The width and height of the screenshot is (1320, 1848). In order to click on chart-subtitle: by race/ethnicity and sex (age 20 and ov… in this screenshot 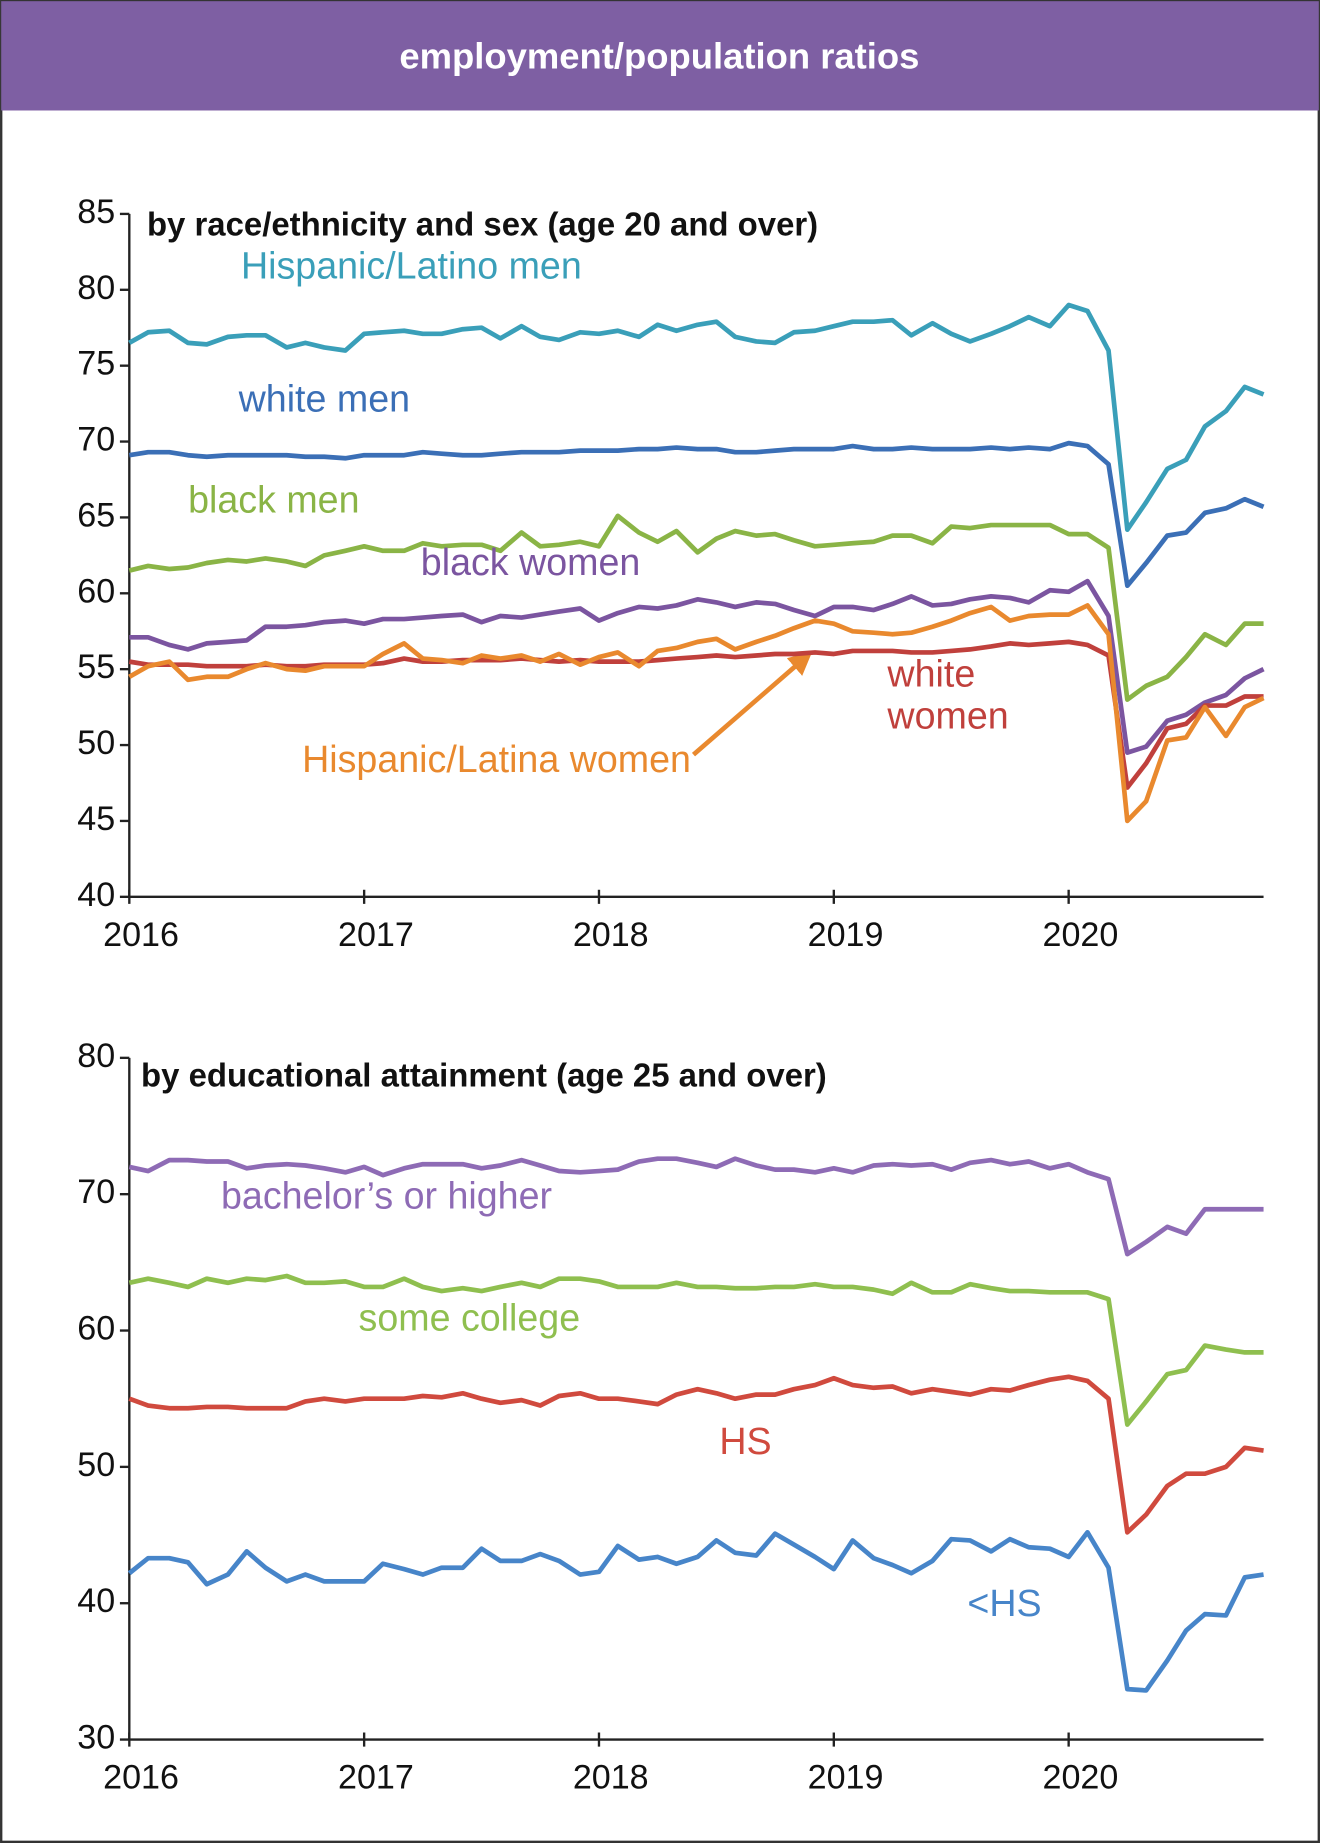, I will do `click(482, 224)`.